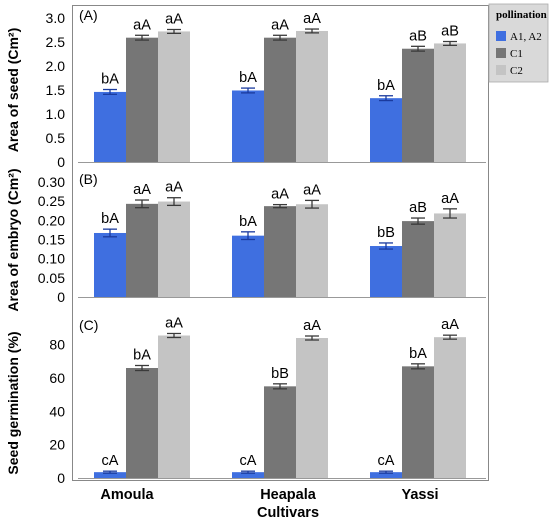  What do you see at coordinates (521, 15) in the screenshot?
I see `legend-title: pollination` at bounding box center [521, 15].